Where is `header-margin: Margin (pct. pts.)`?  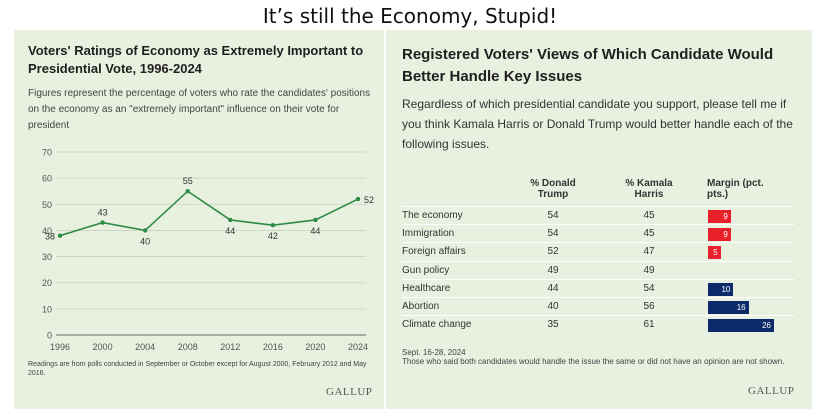
header-margin: Margin (pct. pts.) is located at coordinates (735, 189).